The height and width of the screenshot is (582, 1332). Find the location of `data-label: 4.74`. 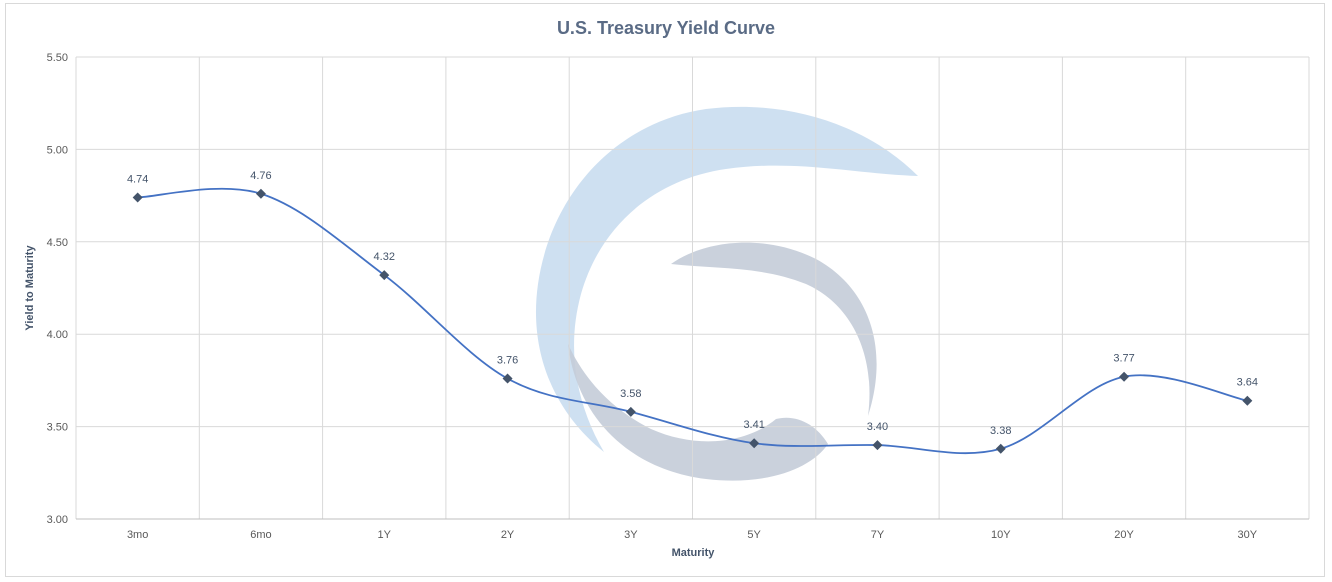

data-label: 4.74 is located at coordinates (137, 179).